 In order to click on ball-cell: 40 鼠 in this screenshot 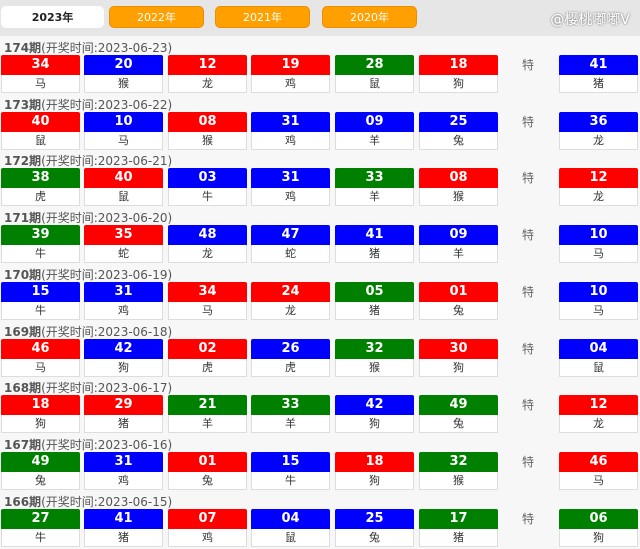, I will do `click(123, 187)`.